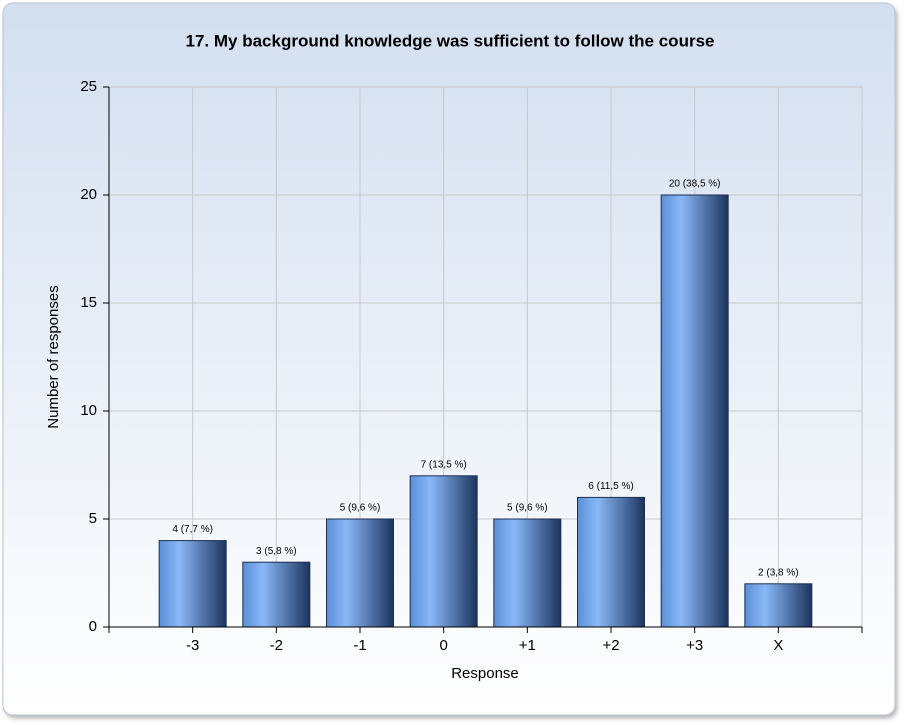  What do you see at coordinates (444, 464) in the screenshot?
I see `value-label: 7 (13,5 %)` at bounding box center [444, 464].